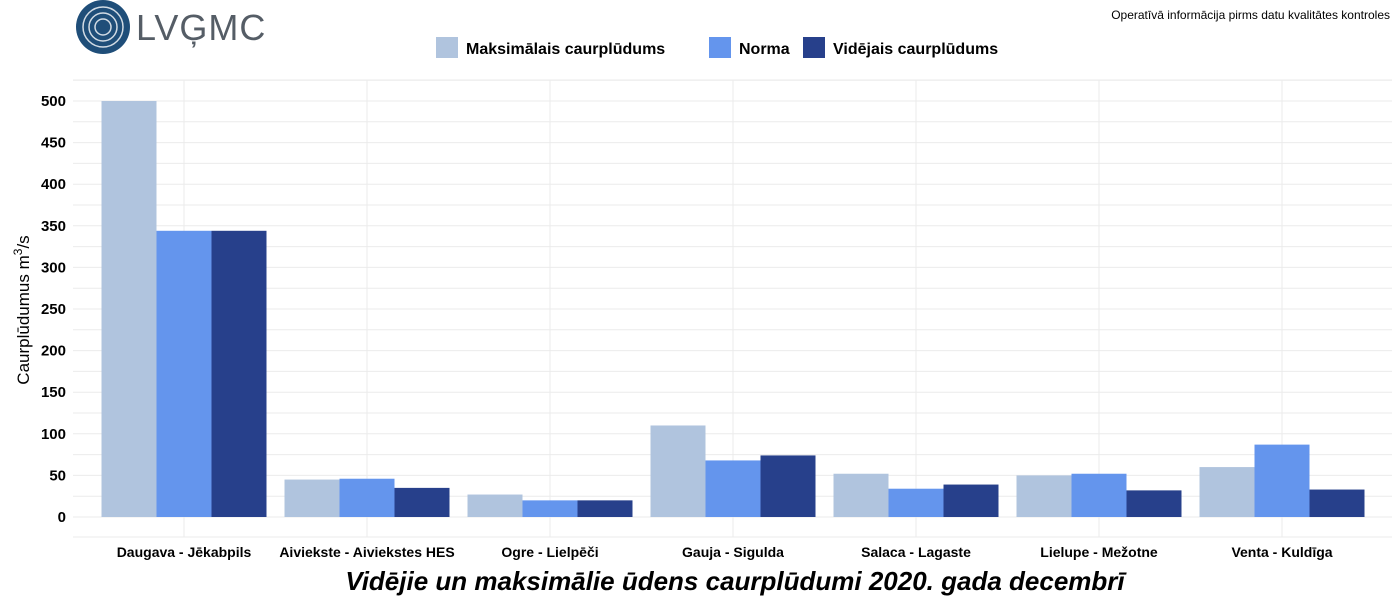 The height and width of the screenshot is (600, 1400). Describe the element at coordinates (549, 552) in the screenshot. I see `x-tick-label: Ogre - Lielpēči` at that location.